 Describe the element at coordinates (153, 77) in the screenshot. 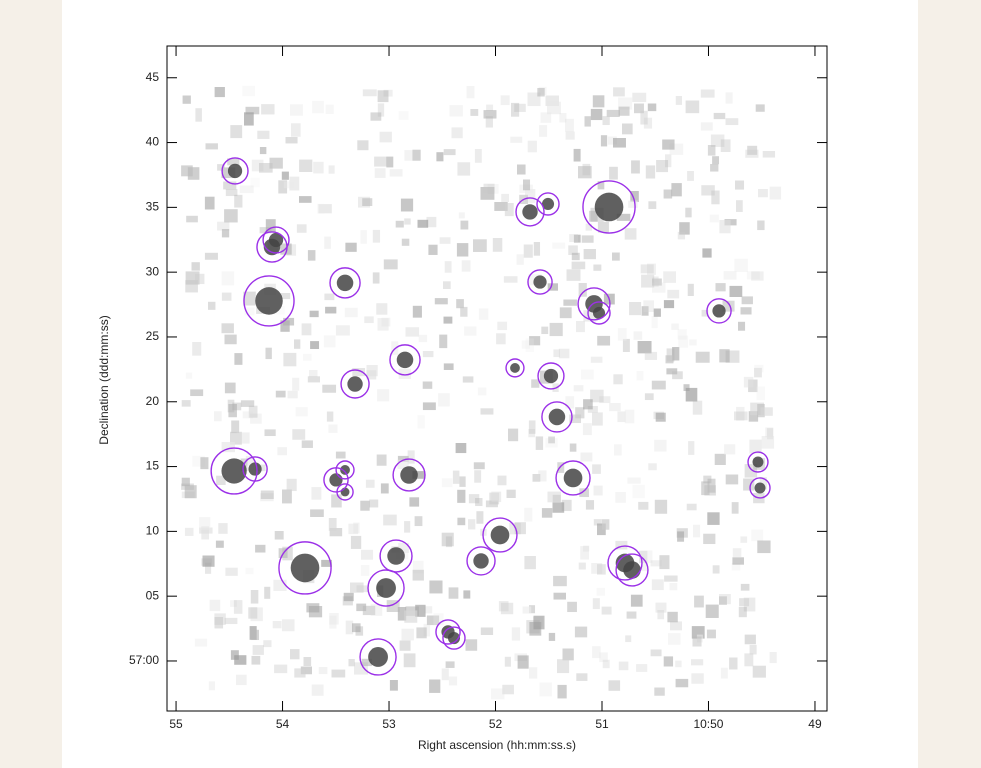

I see `y-tick-label: 45` at that location.